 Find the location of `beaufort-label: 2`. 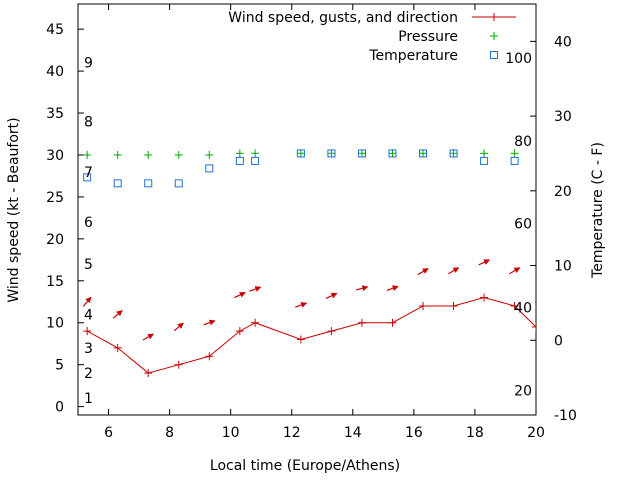

beaufort-label: 2 is located at coordinates (88, 374).